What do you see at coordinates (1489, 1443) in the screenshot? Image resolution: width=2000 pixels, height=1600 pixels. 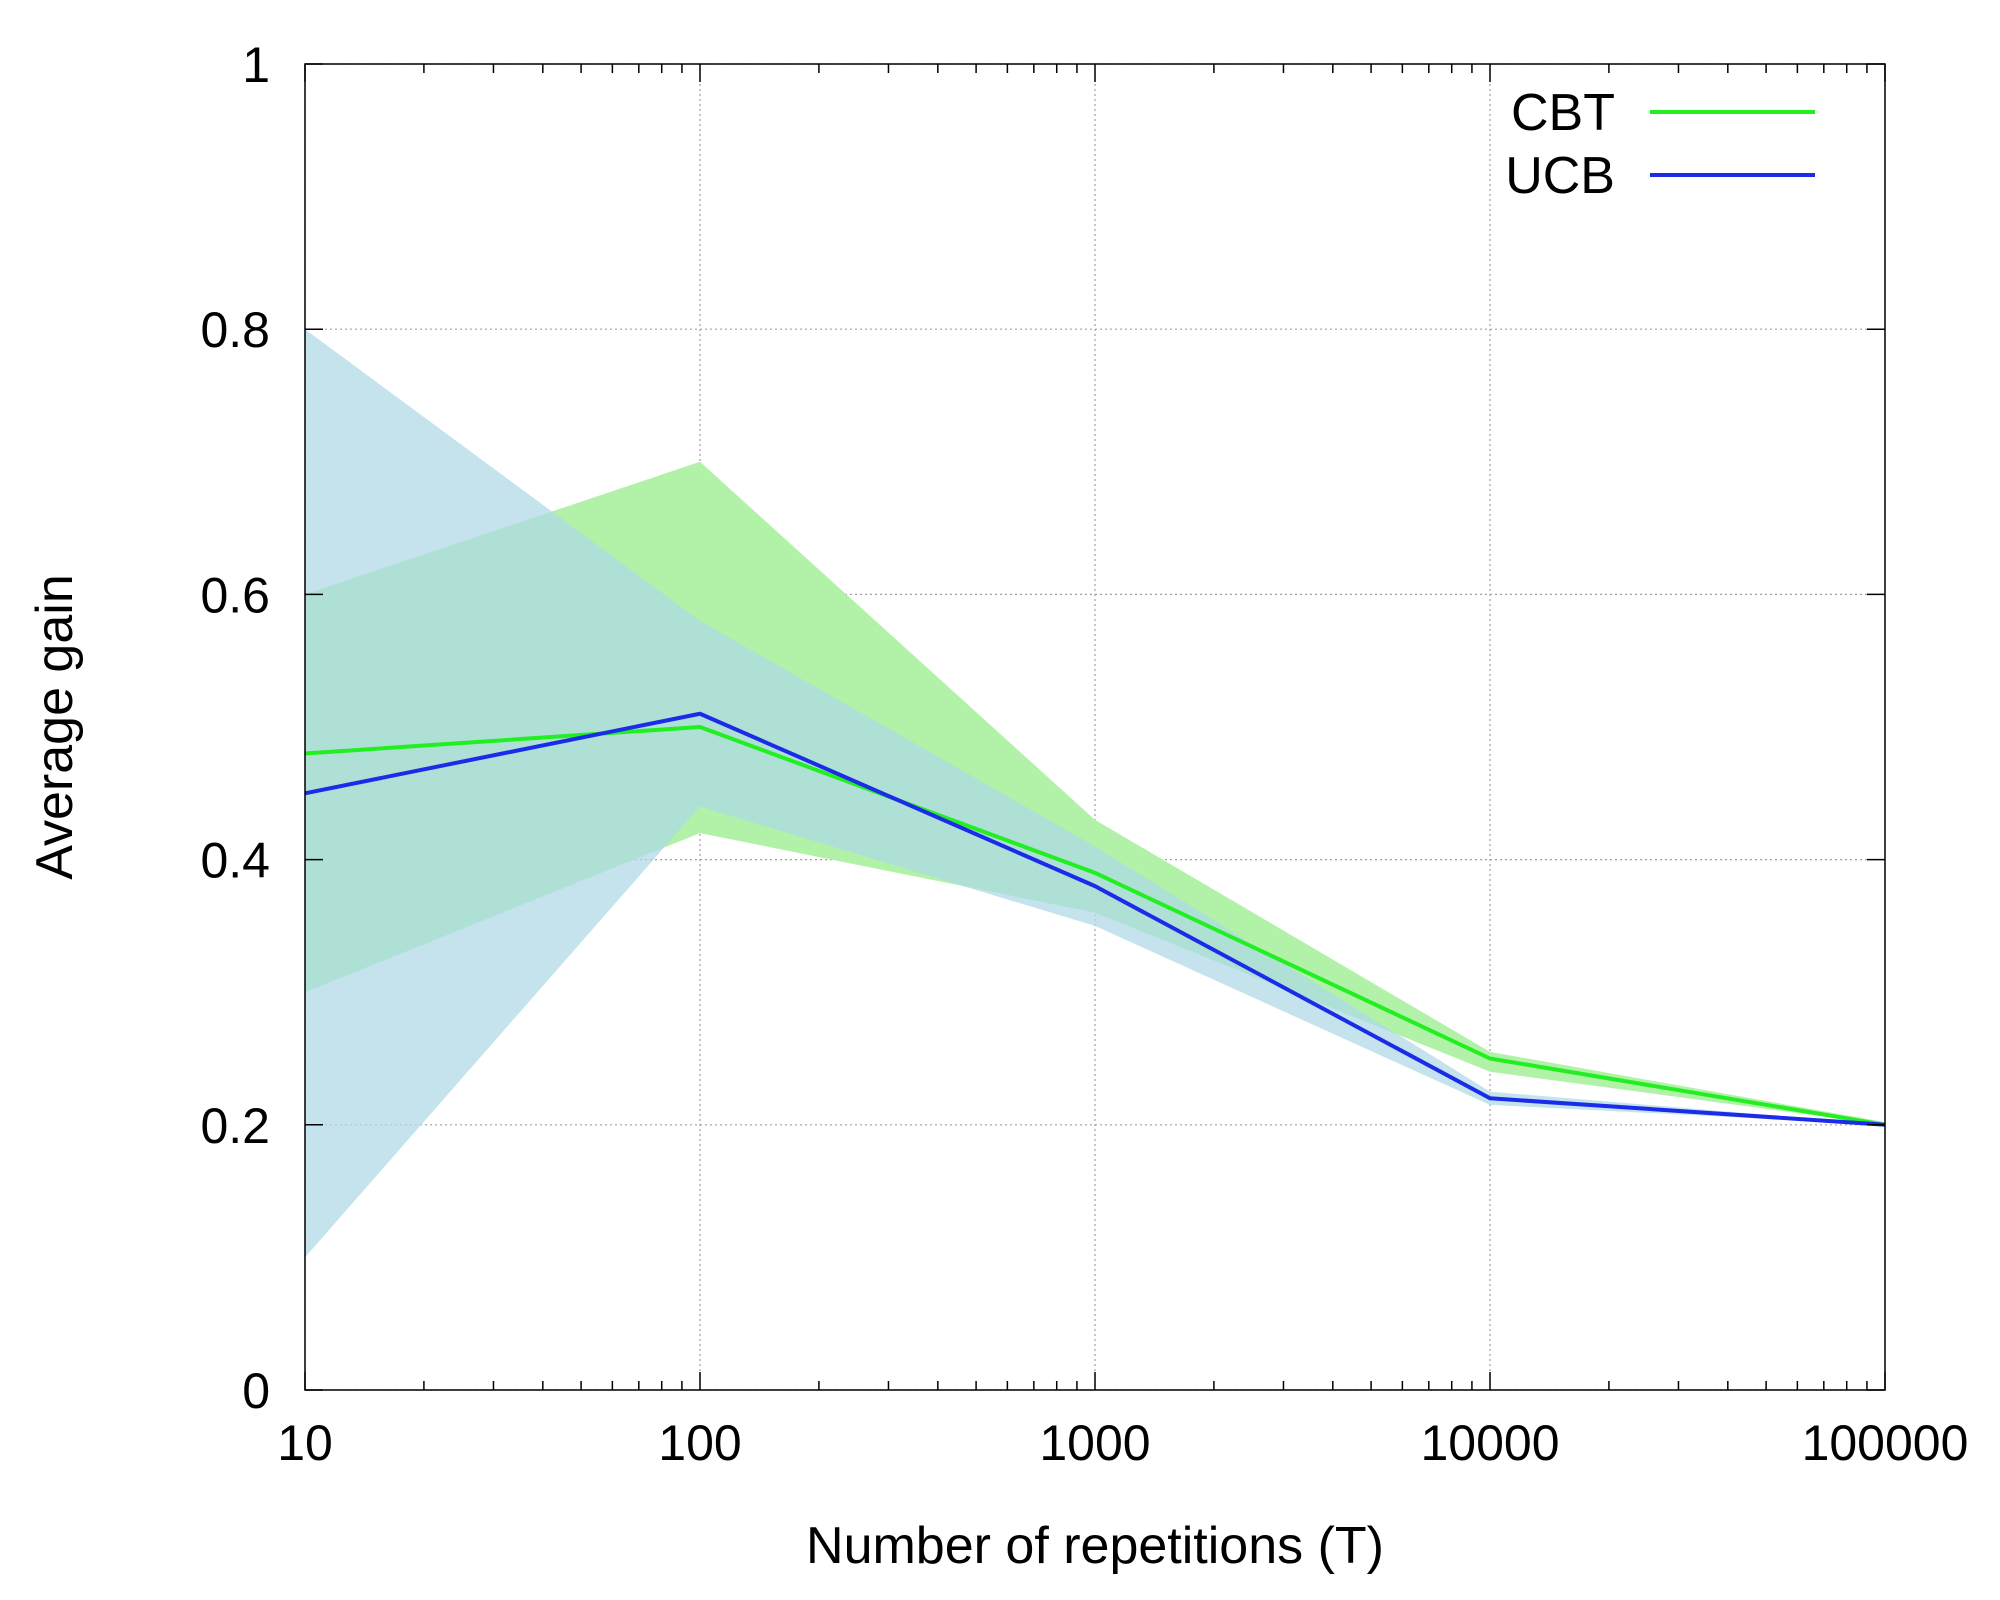 I see `x-tick-label: 10000` at bounding box center [1489, 1443].